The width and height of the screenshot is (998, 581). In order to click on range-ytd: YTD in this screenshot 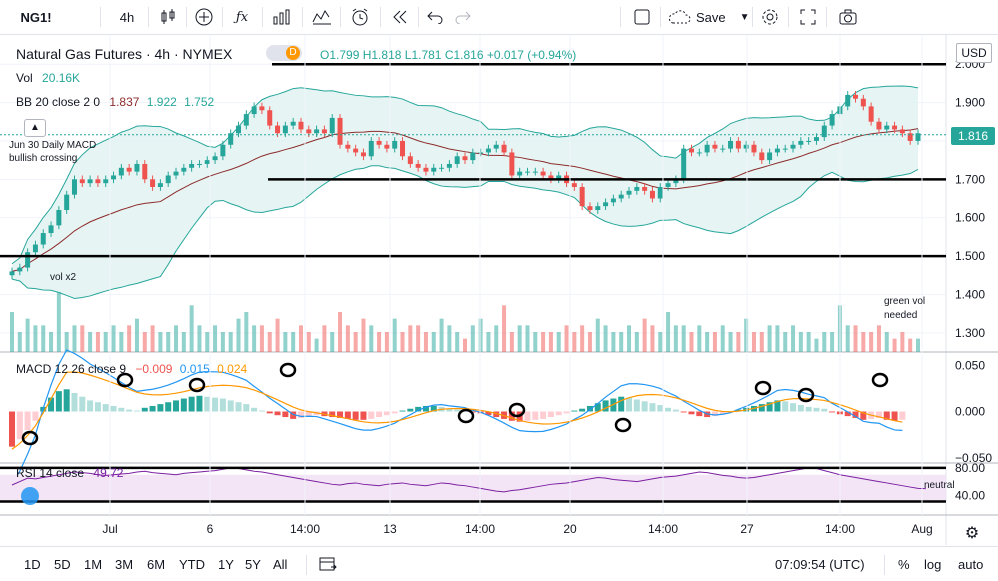, I will do `click(192, 564)`.